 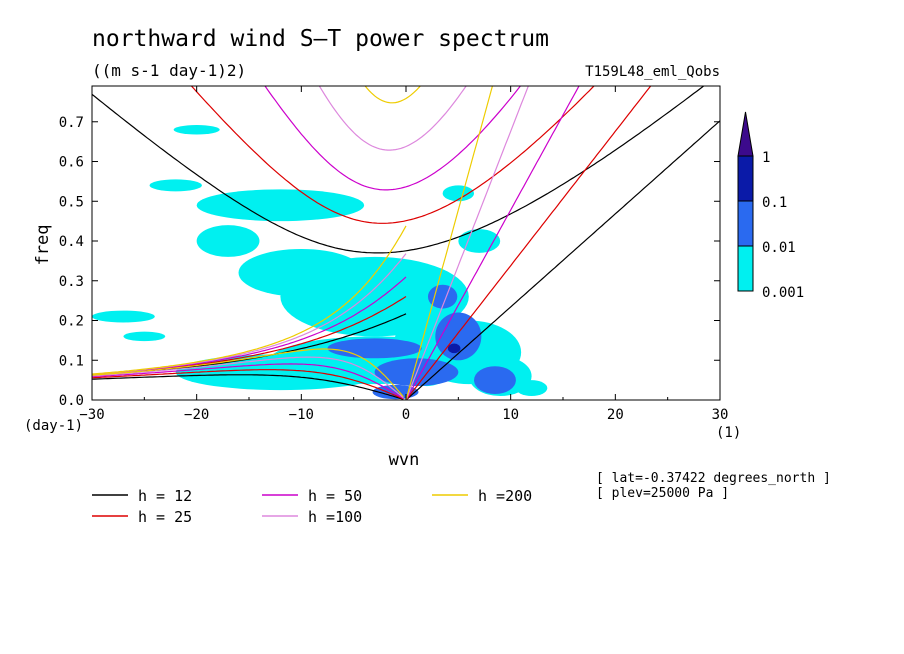 What do you see at coordinates (91, 415) in the screenshot?
I see `x-tick-label: −30` at bounding box center [91, 415].